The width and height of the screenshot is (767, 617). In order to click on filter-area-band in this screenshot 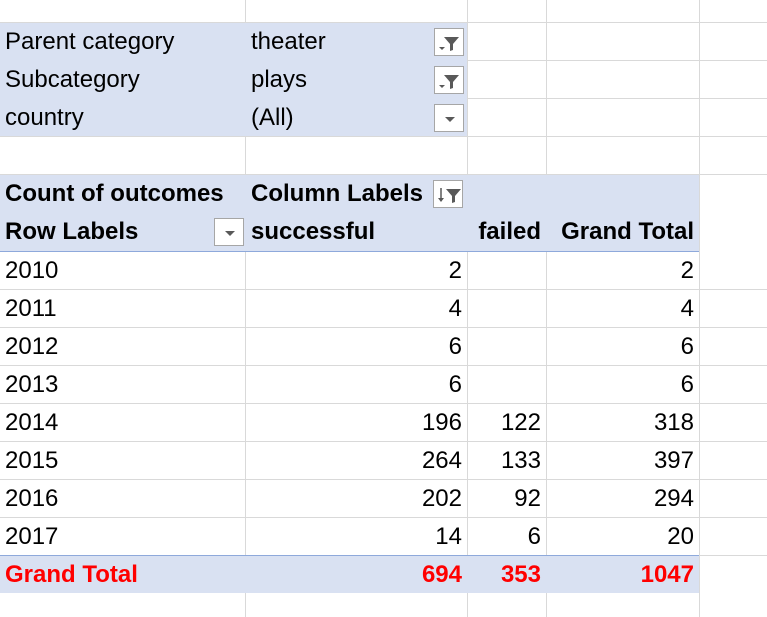, I will do `click(233, 79)`.